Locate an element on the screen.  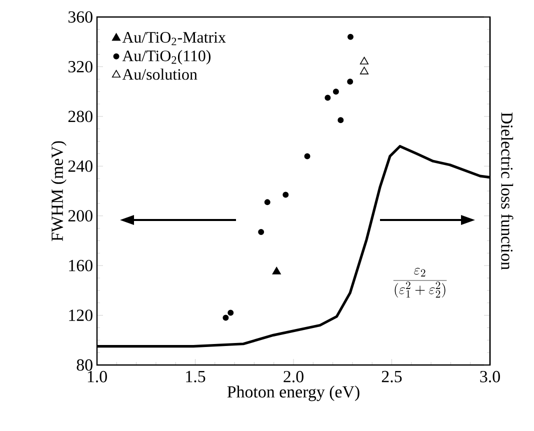
y-axis-title: FWHM (meV) is located at coordinates (58, 191).